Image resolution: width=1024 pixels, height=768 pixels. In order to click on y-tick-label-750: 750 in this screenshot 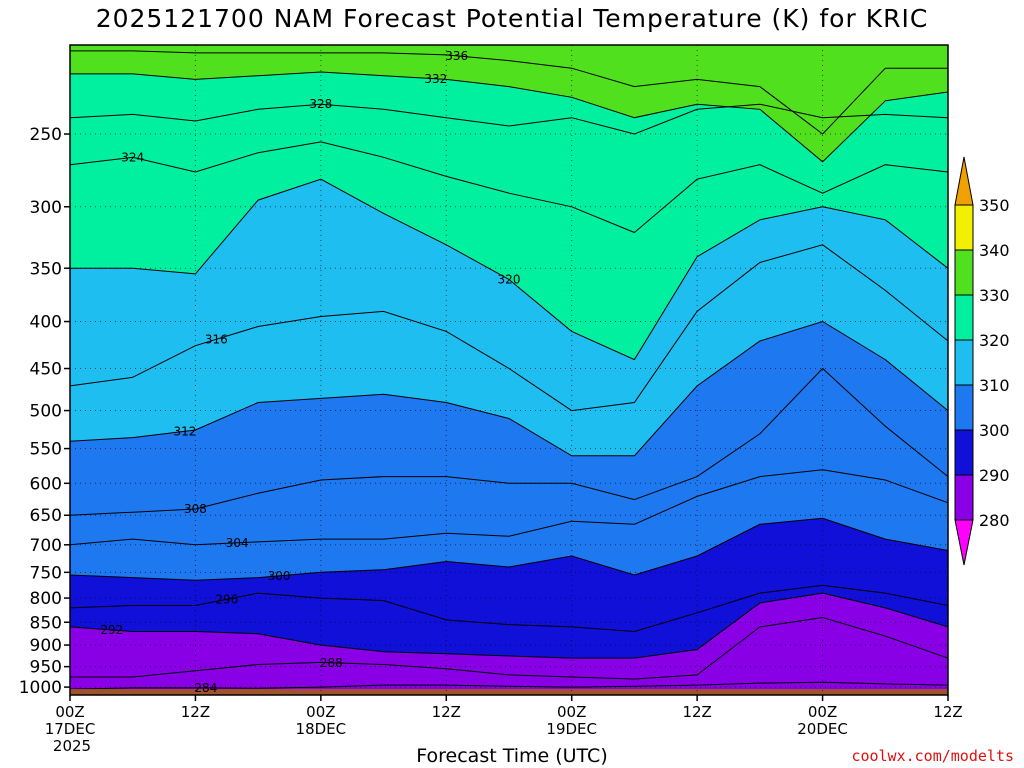, I will do `click(46, 573)`.